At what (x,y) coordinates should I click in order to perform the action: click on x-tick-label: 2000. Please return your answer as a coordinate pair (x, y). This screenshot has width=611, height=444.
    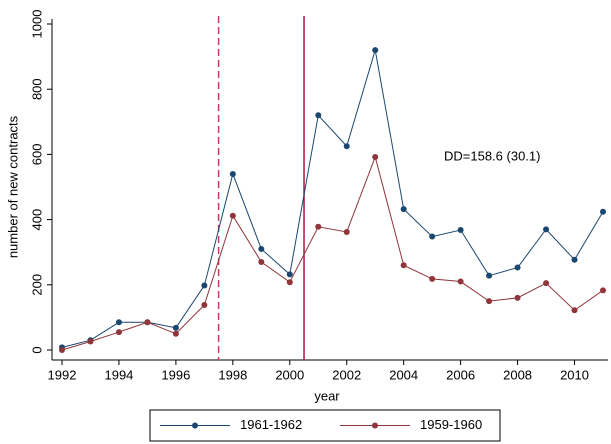
    Looking at the image, I should click on (289, 374).